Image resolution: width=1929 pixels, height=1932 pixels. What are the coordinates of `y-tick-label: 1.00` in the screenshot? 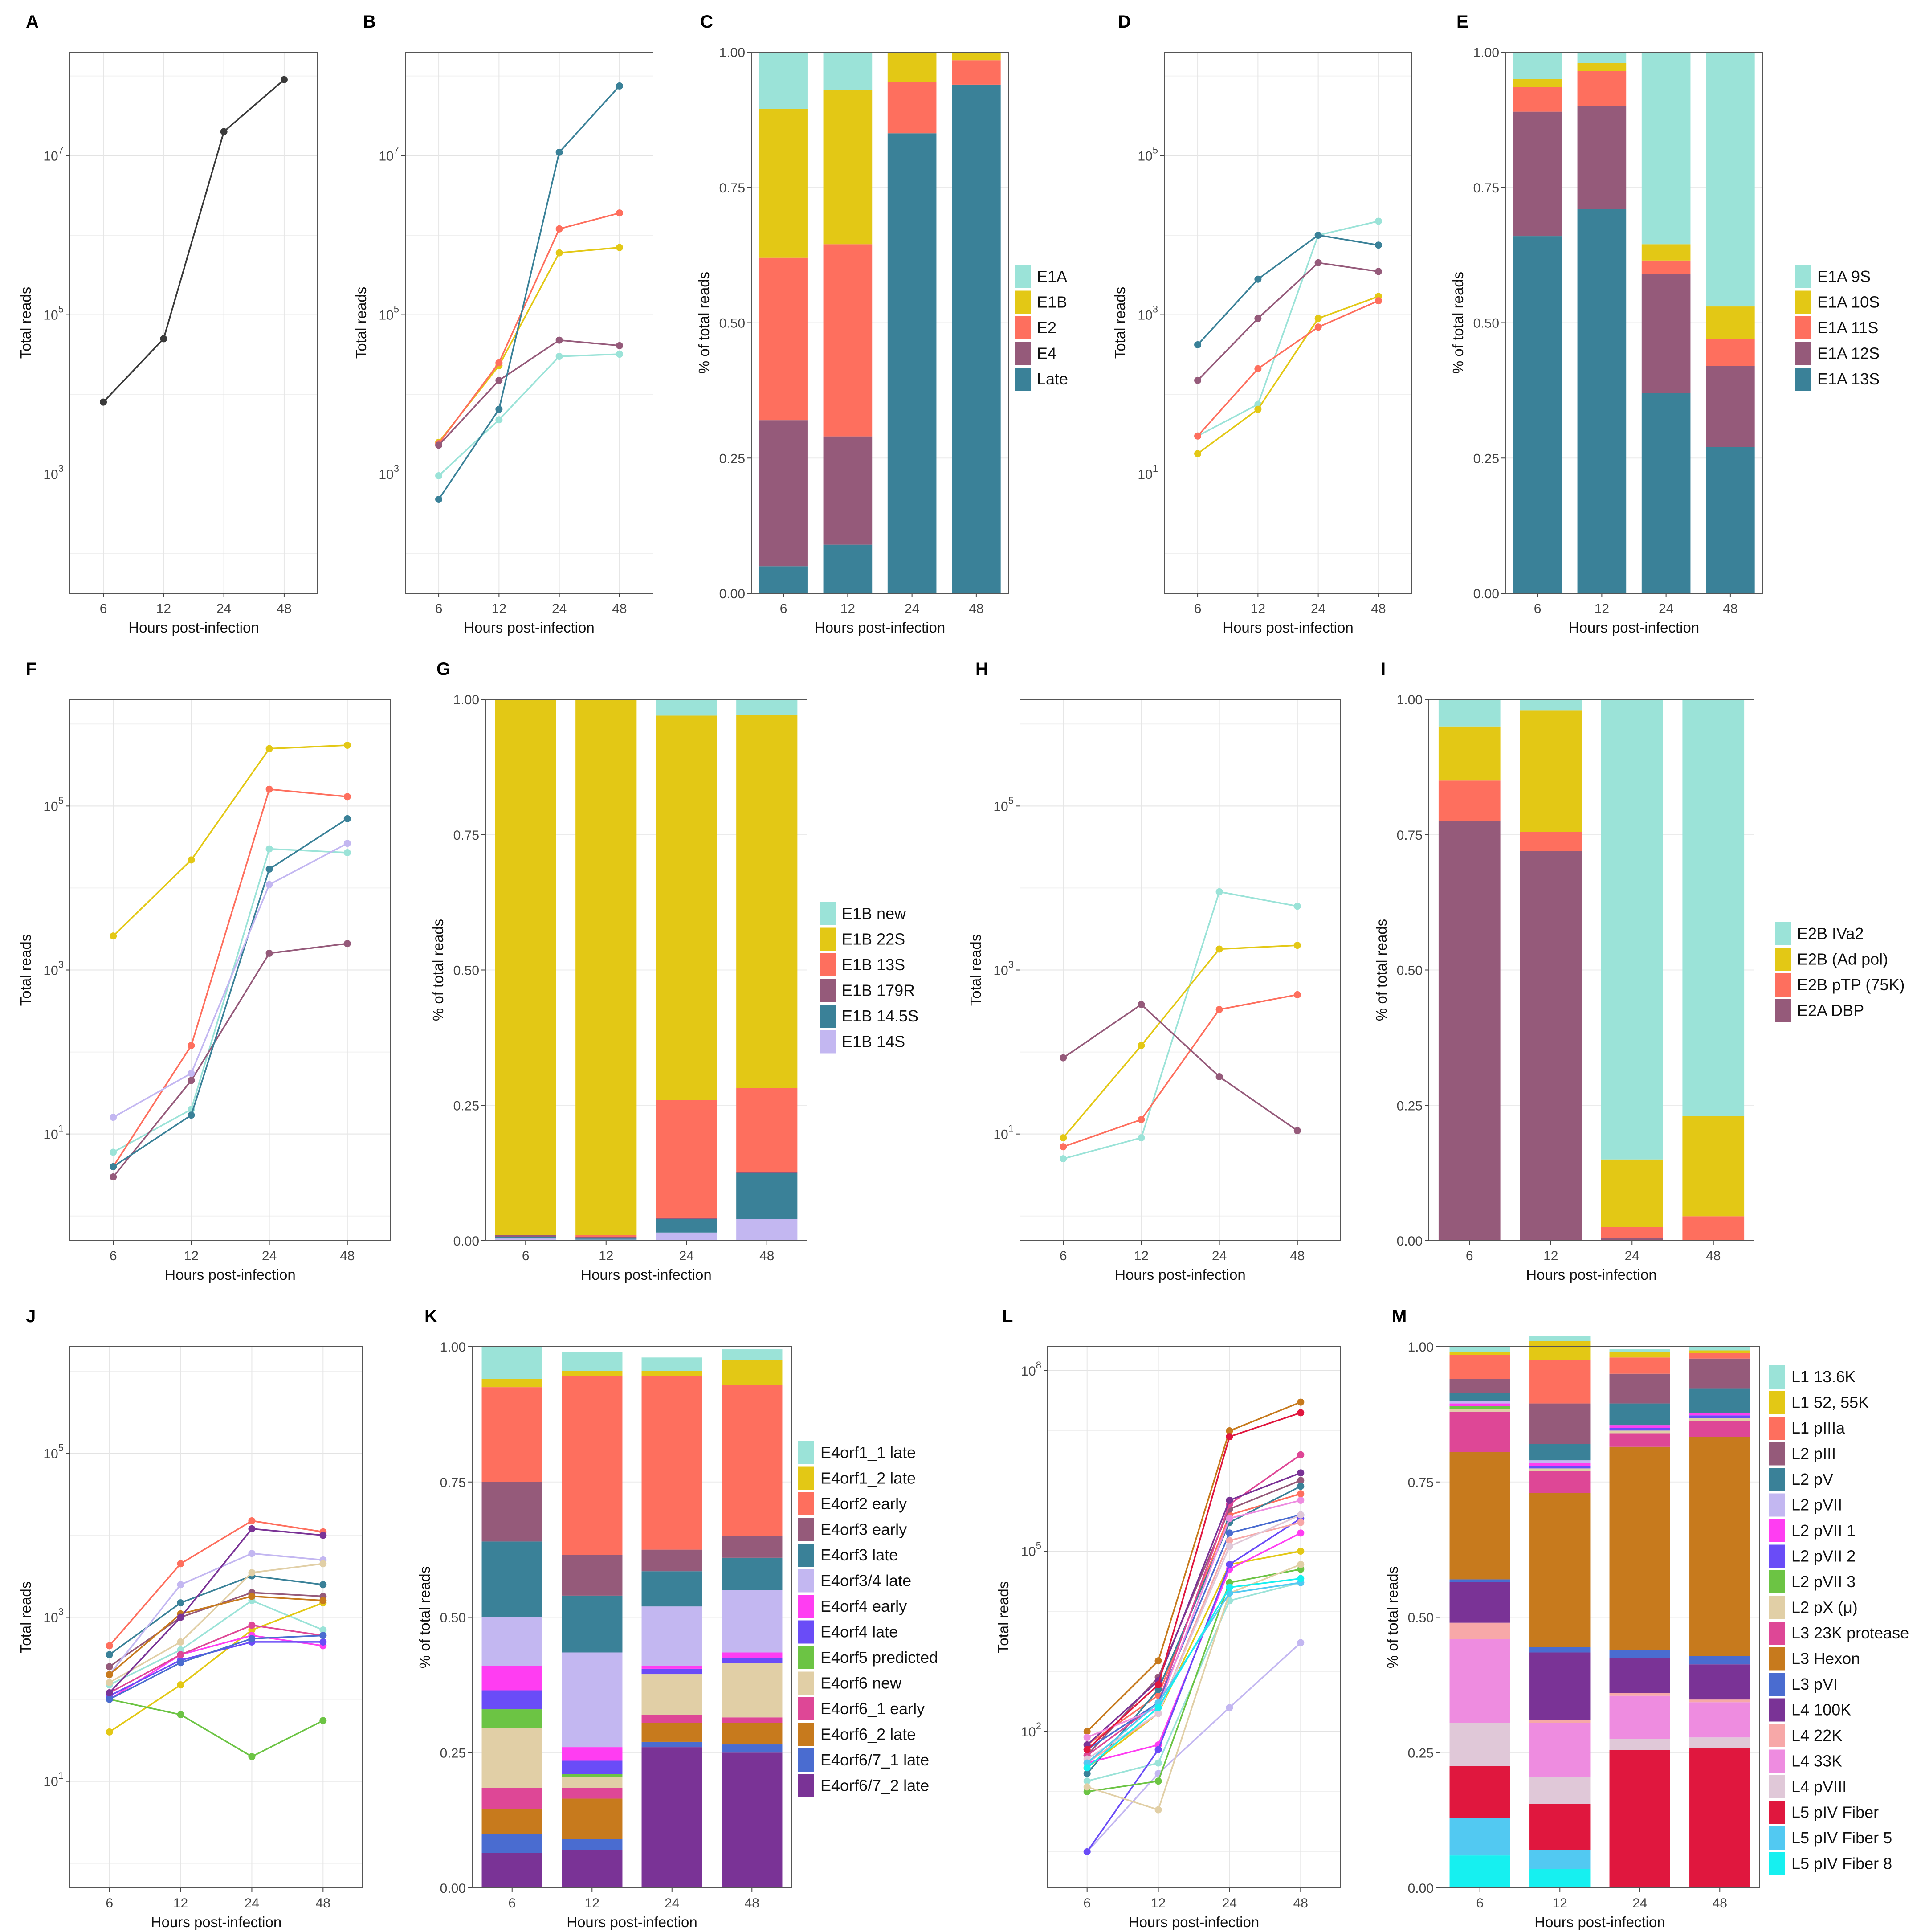 It's located at (1410, 700).